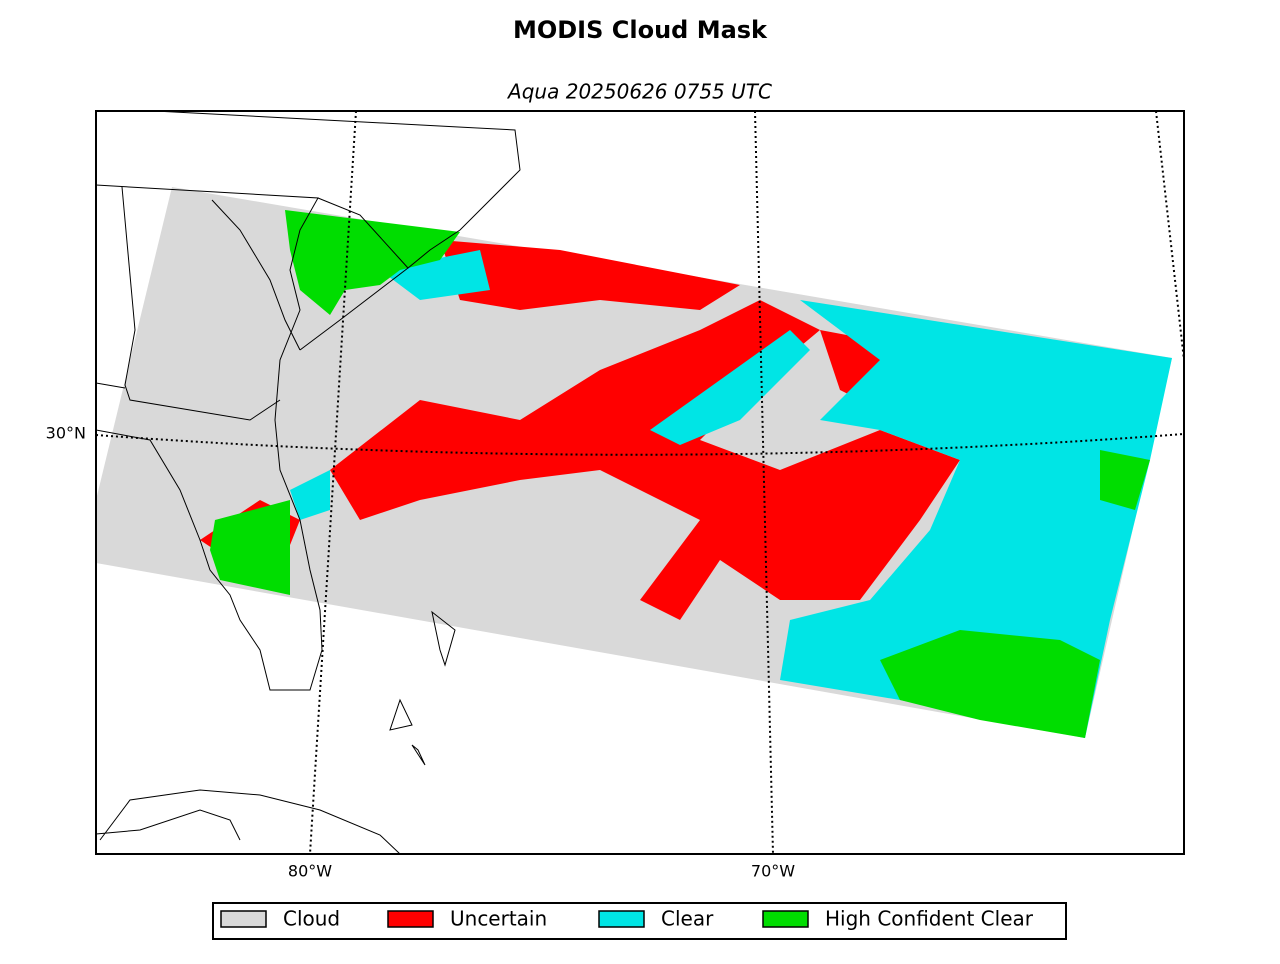  Describe the element at coordinates (422, 688) in the screenshot. I see `island` at that location.